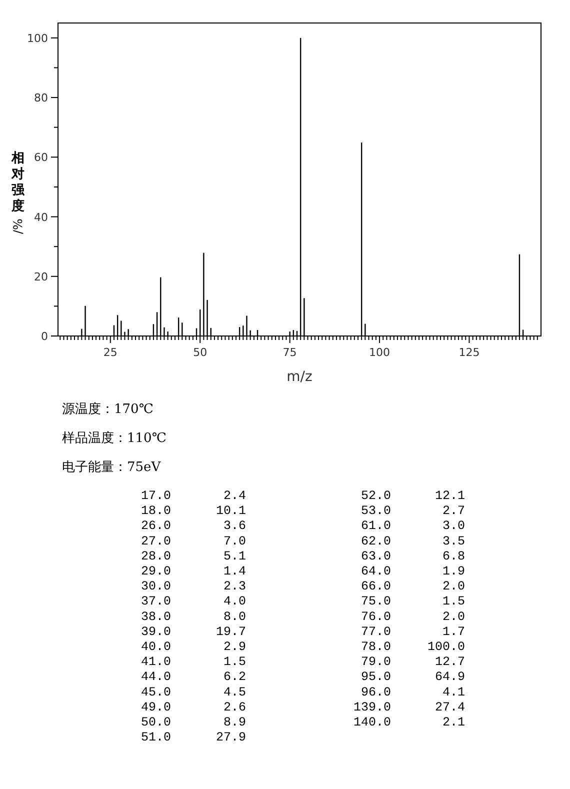  What do you see at coordinates (372, 707) in the screenshot?
I see `category-label: 139.0` at bounding box center [372, 707].